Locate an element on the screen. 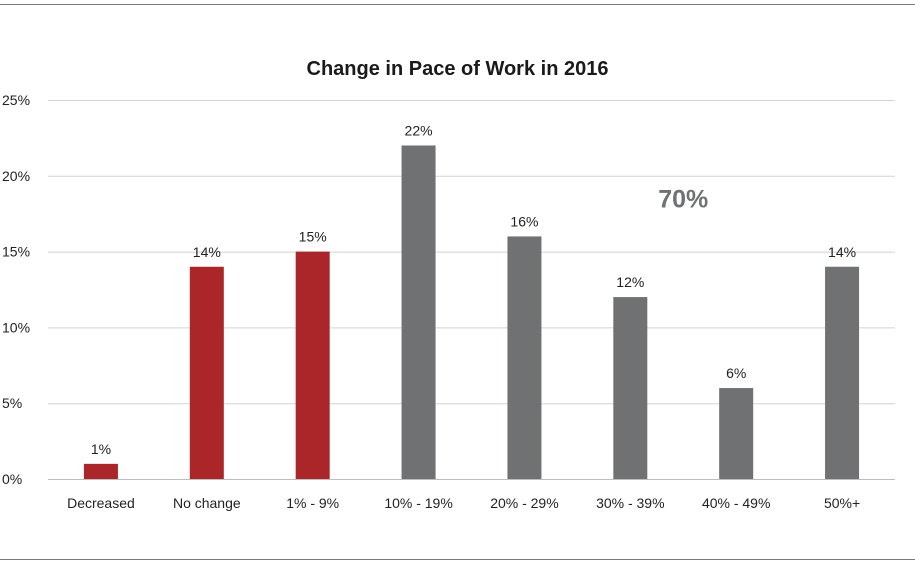 The image size is (915, 565). data-label: 12% is located at coordinates (630, 282).